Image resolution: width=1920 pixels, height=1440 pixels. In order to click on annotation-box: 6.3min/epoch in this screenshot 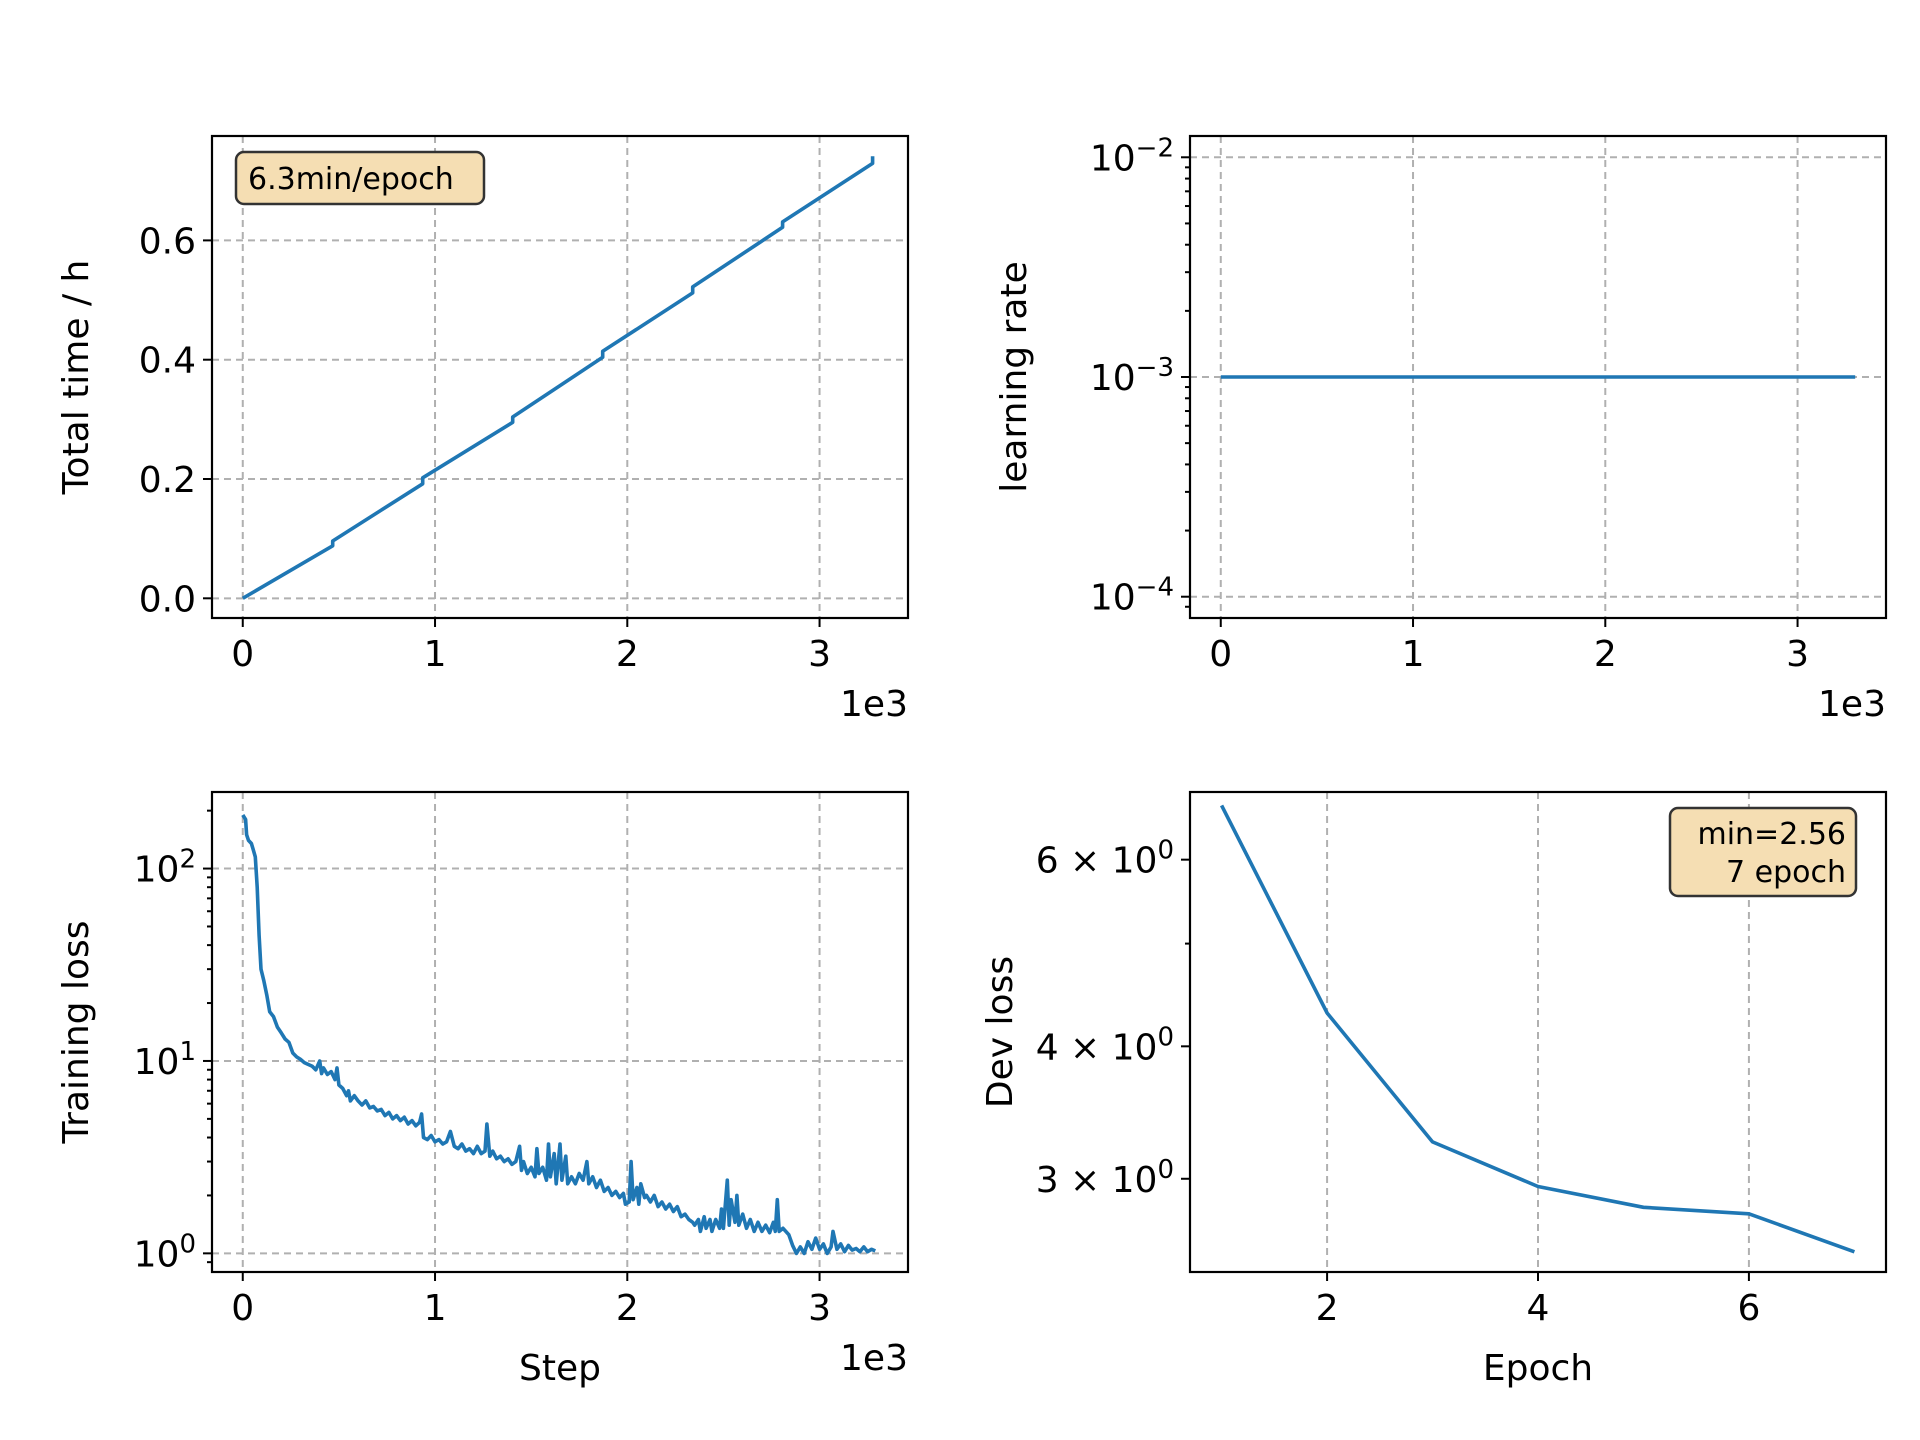, I will do `click(360, 178)`.